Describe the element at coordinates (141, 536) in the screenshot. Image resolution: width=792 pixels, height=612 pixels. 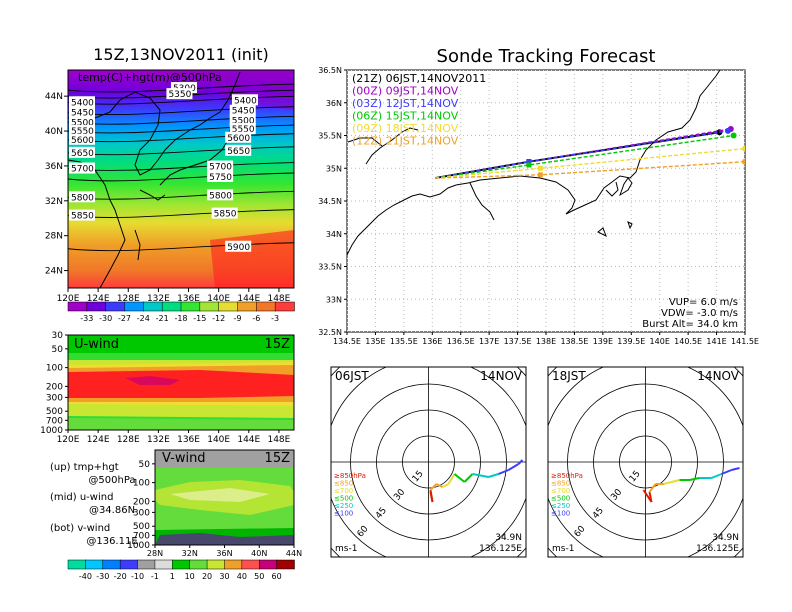
I see `pressure-tick-label: 700` at that location.